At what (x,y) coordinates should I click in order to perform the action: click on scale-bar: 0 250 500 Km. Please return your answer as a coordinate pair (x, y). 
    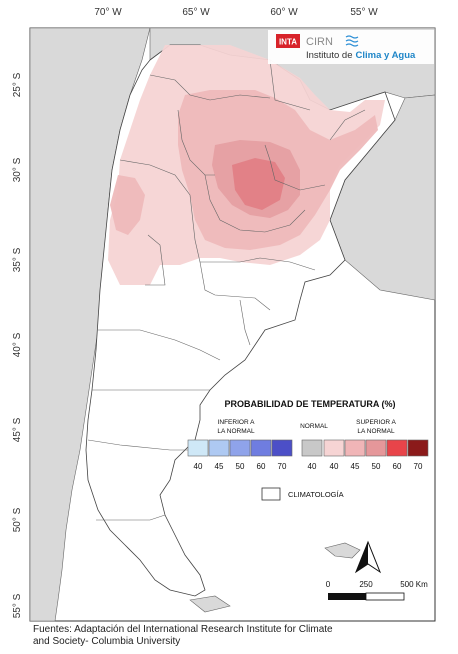
    Looking at the image, I should click on (377, 590).